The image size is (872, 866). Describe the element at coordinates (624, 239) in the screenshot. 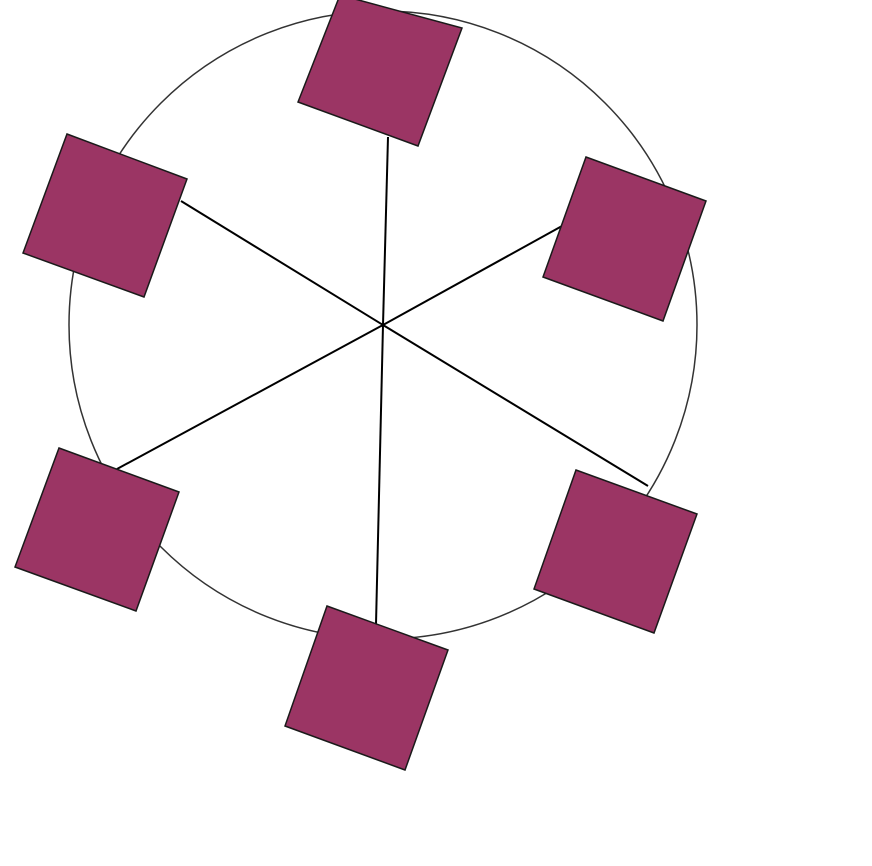

I see `node-upper-right` at that location.